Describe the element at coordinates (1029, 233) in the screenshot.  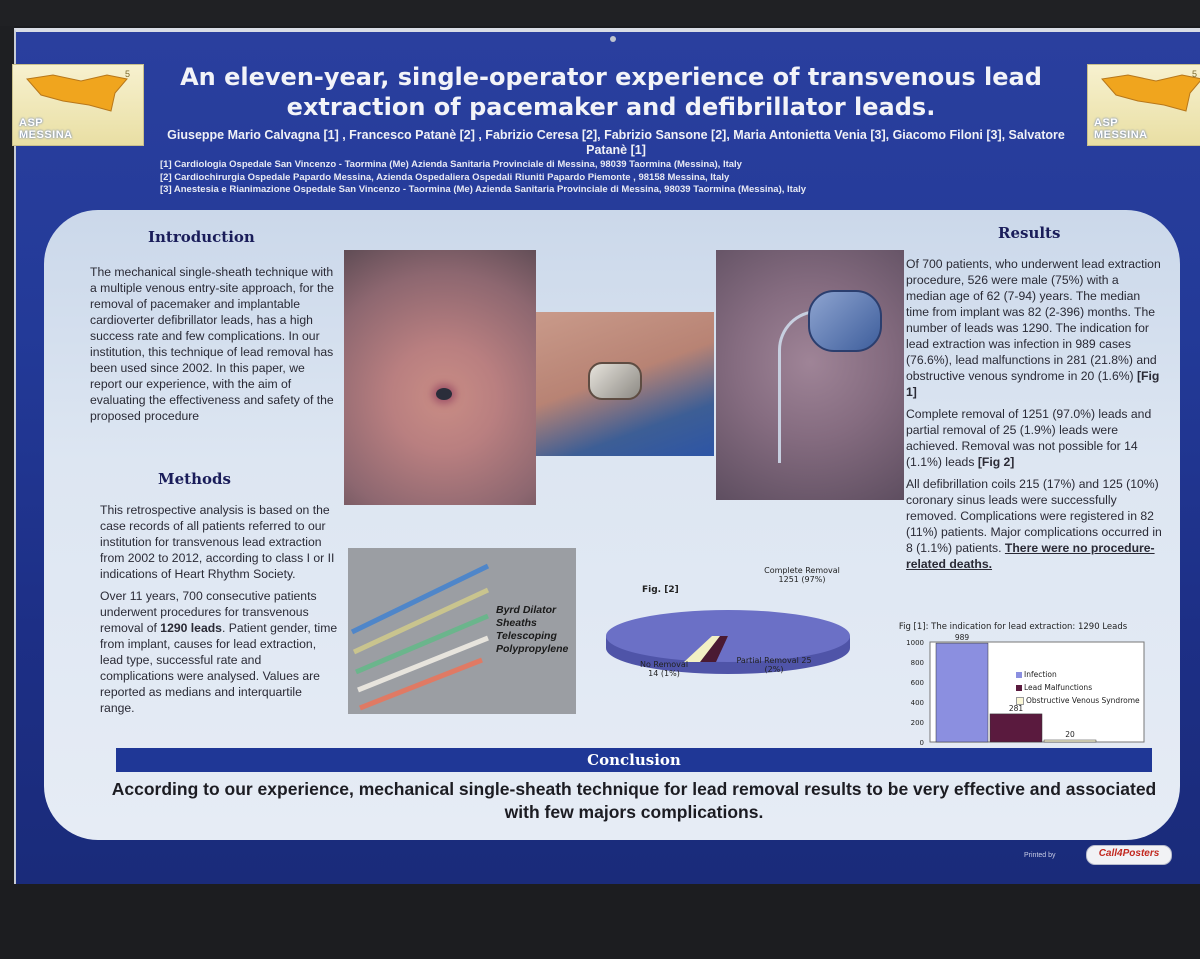
I see `results-heading: Results` at that location.